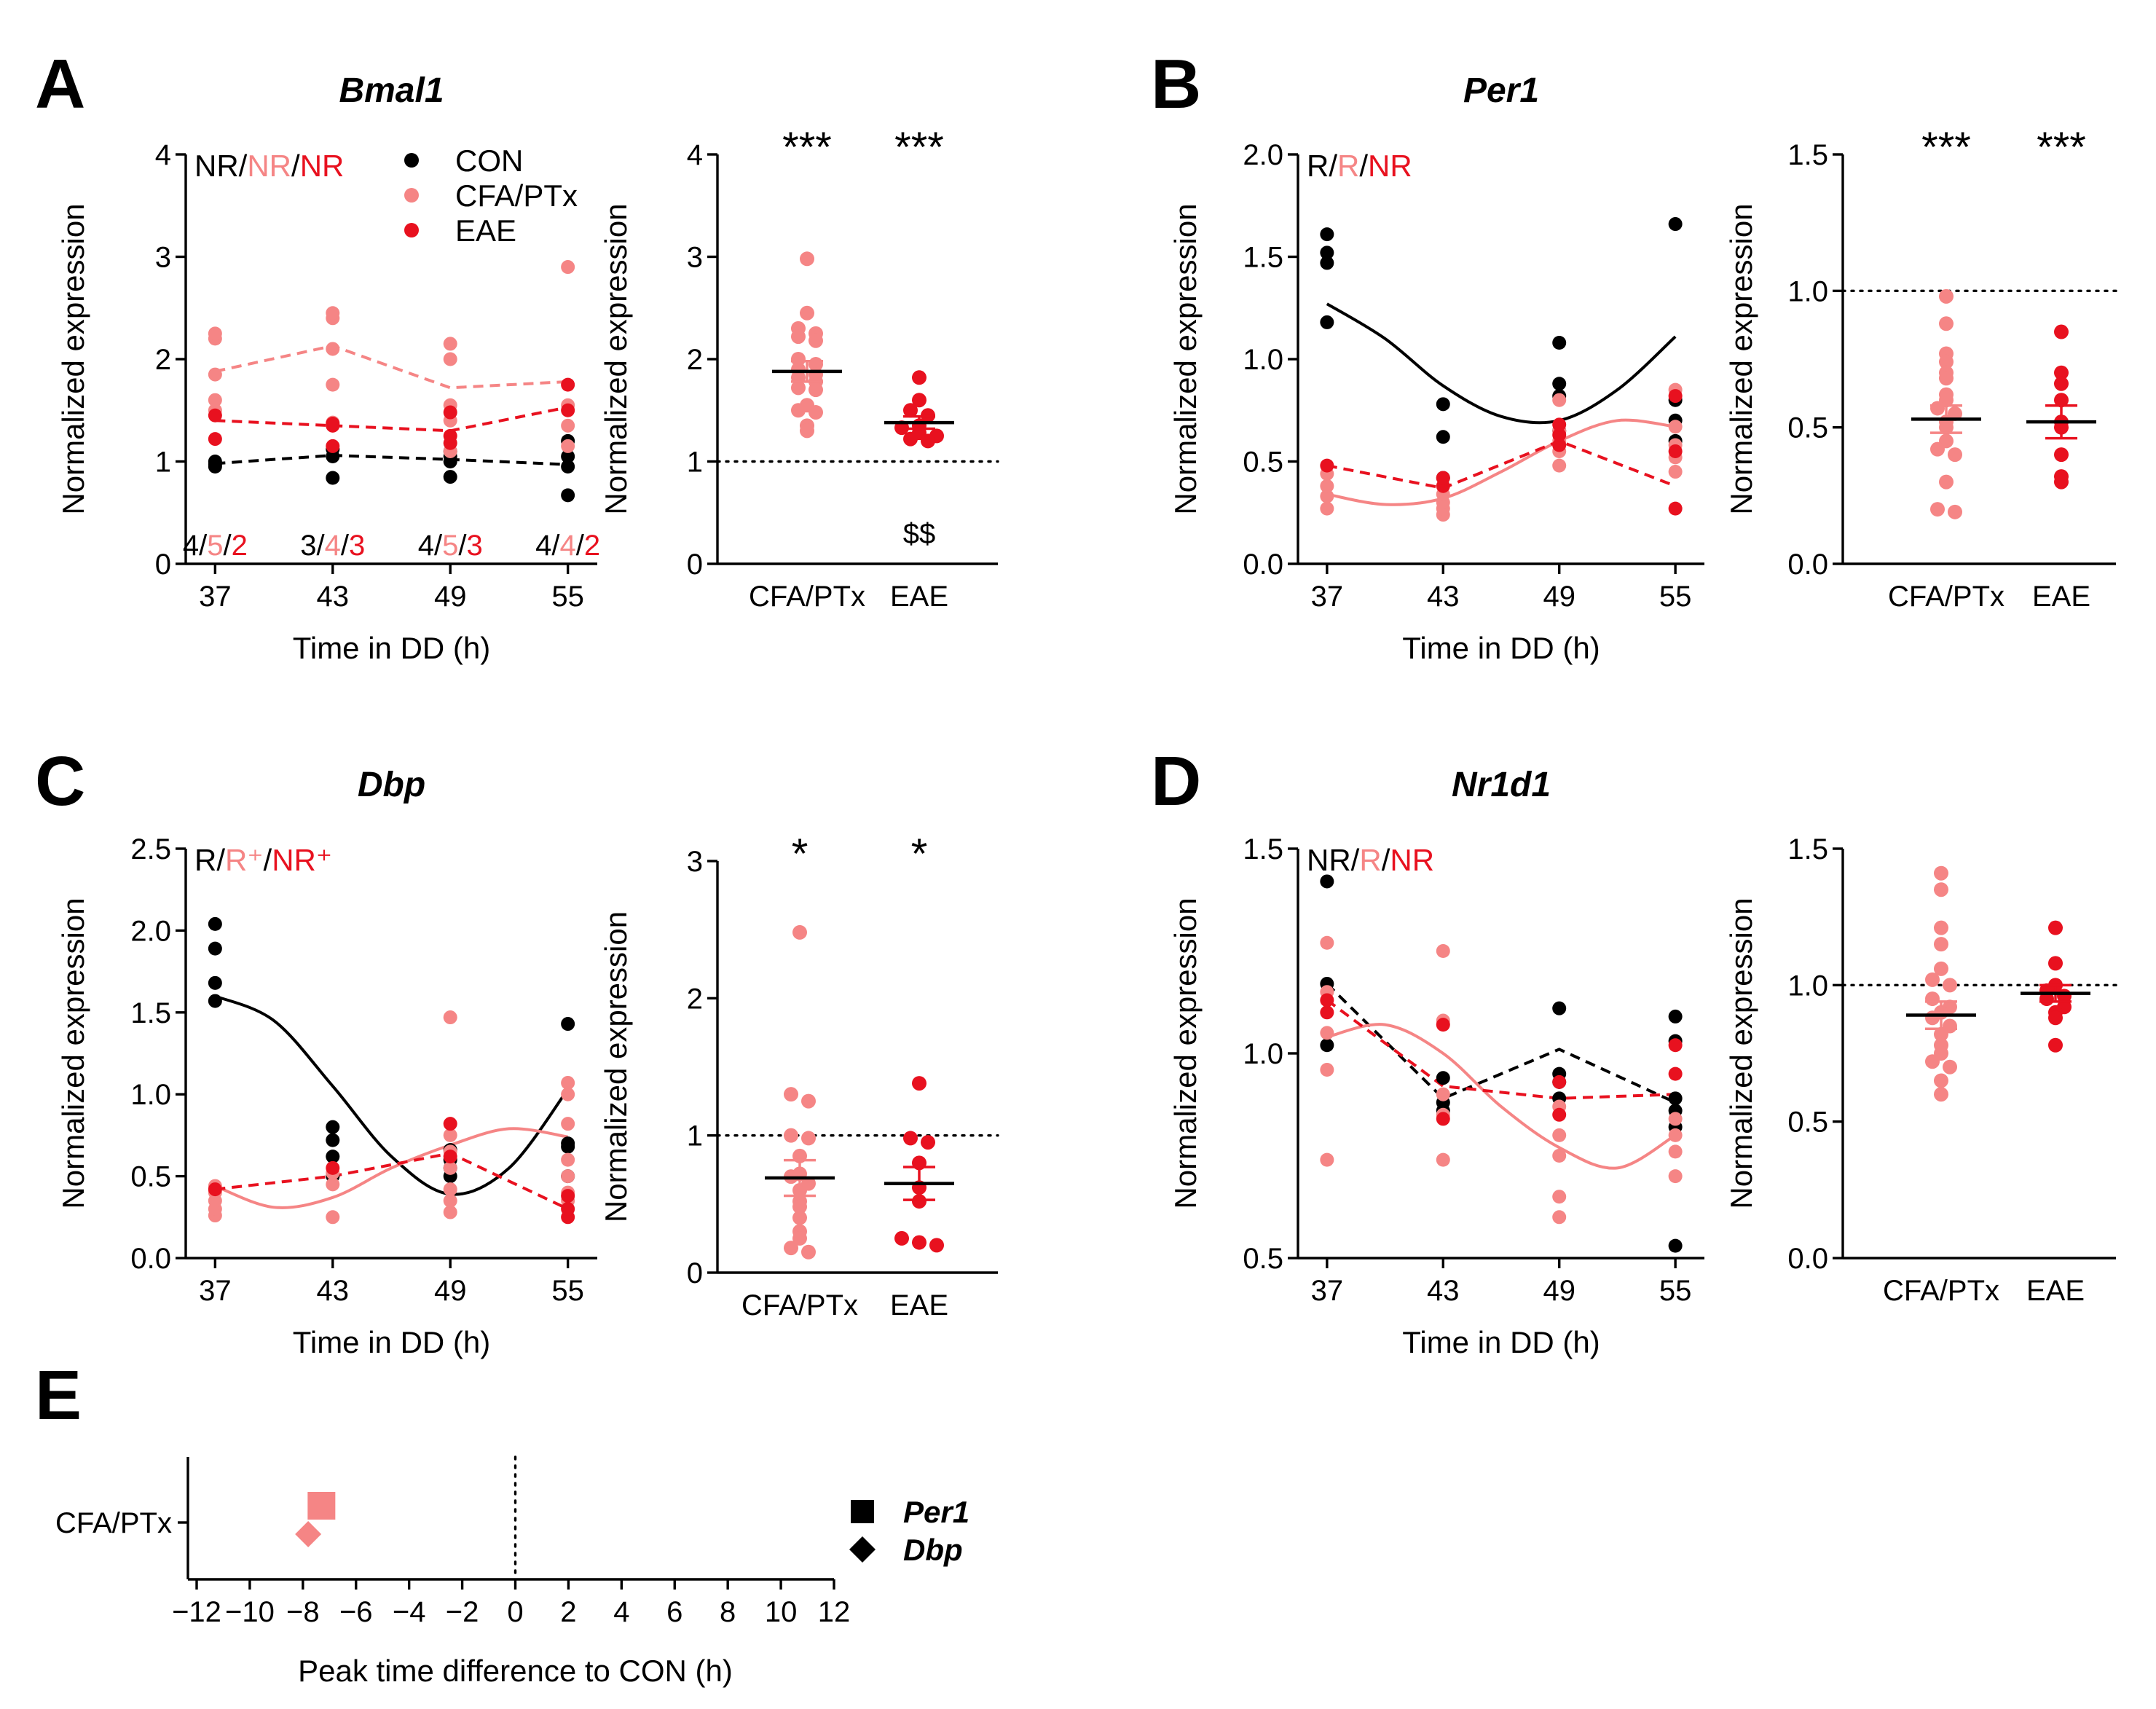 This screenshot has width=2156, height=1709. What do you see at coordinates (356, 1612) in the screenshot?
I see `x-tick-label: −6` at bounding box center [356, 1612].